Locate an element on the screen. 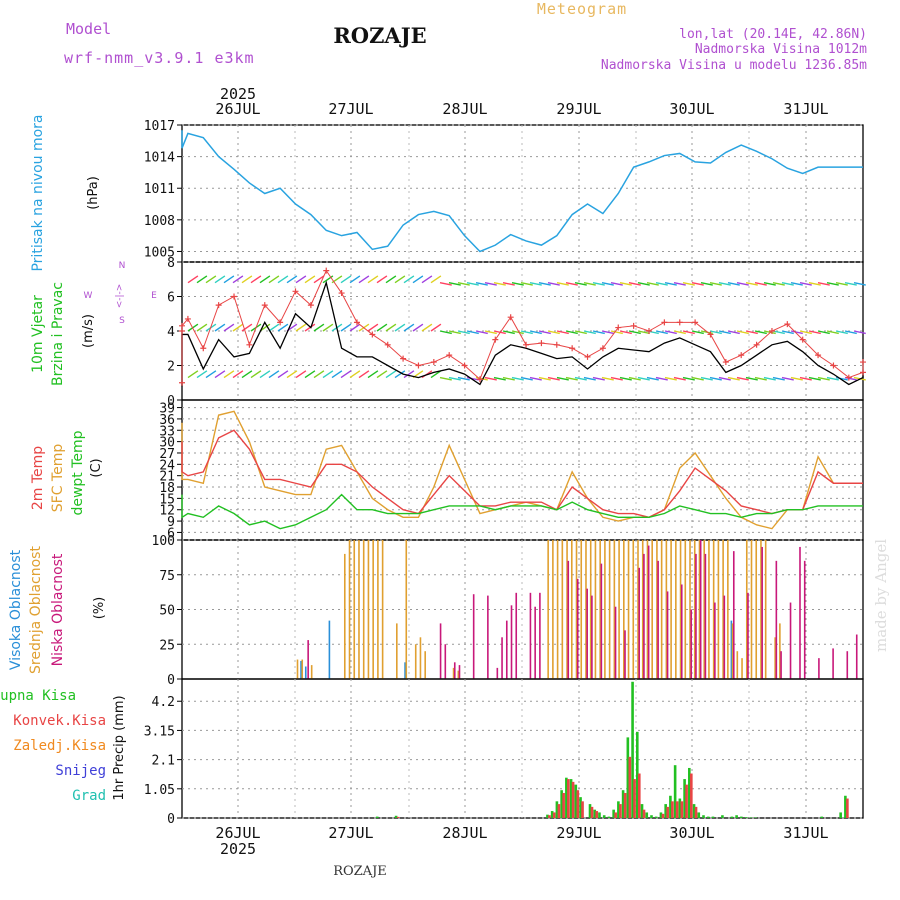  day-label-top: 31JUL is located at coordinates (805, 109).